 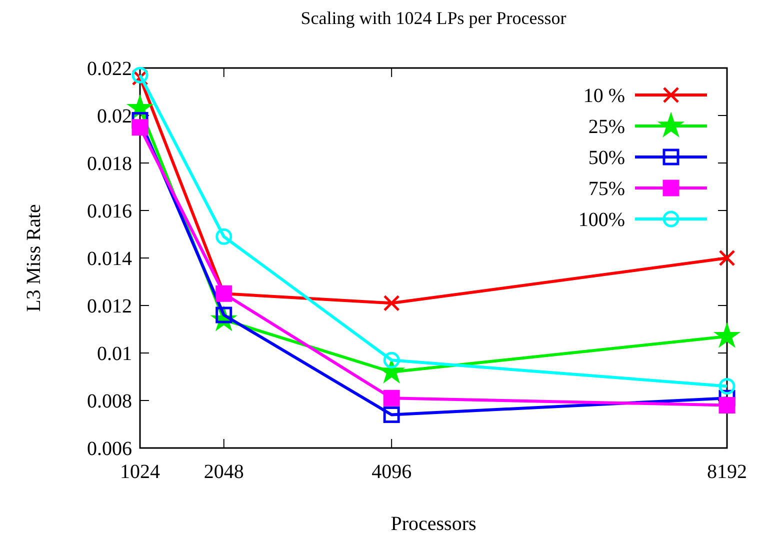 What do you see at coordinates (109, 211) in the screenshot?
I see `y-tick-label: 0.016` at bounding box center [109, 211].